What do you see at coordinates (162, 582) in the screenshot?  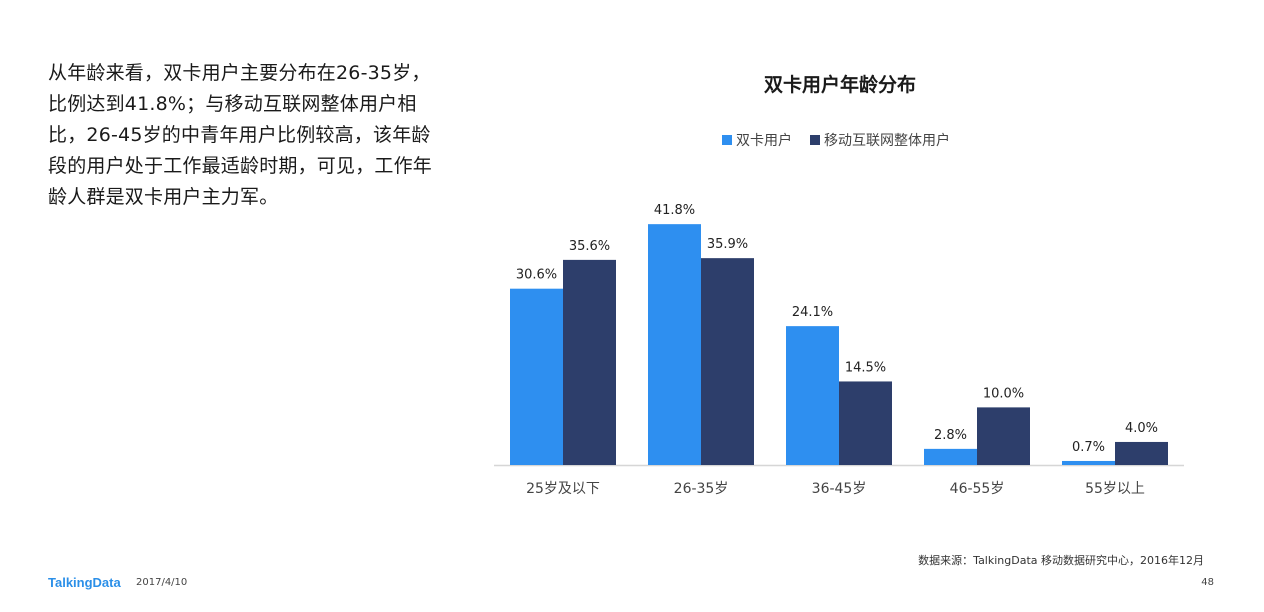 I see `report-date: 2017/4/10` at bounding box center [162, 582].